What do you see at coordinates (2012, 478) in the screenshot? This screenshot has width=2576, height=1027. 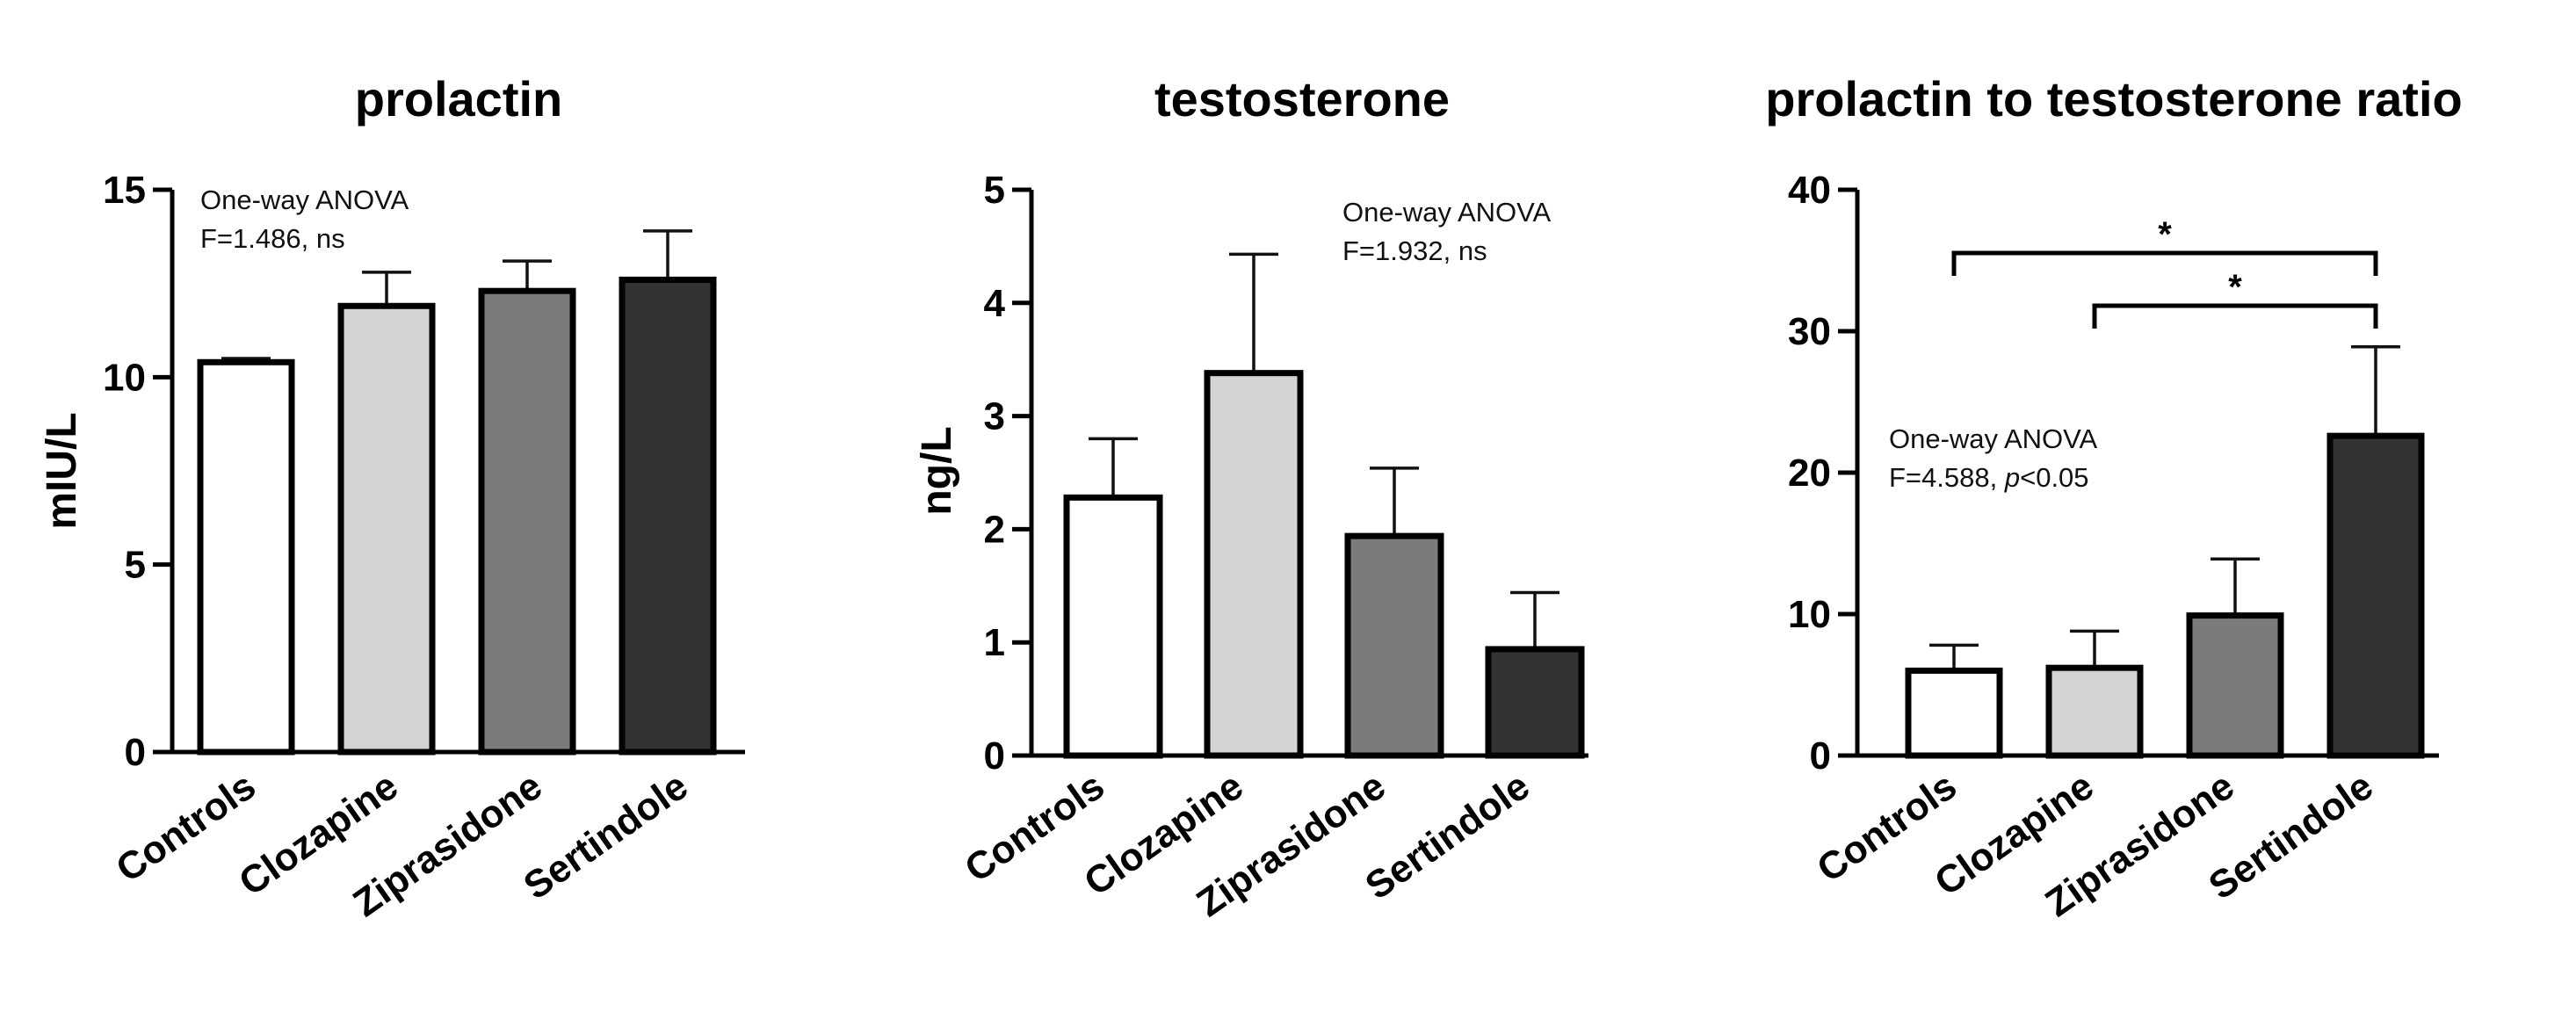 I see `anova-p-symbol: p` at bounding box center [2012, 478].